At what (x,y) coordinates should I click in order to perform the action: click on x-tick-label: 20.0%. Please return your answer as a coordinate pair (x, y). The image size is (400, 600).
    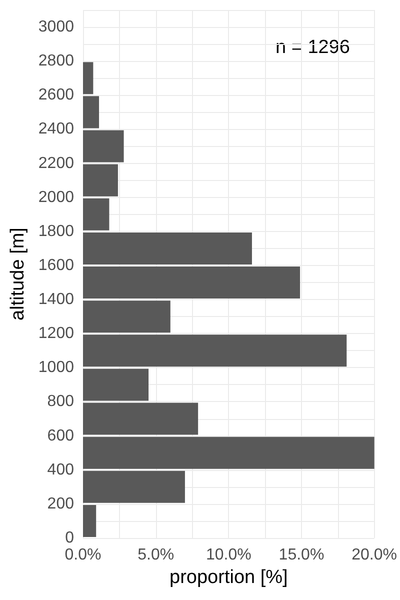
    Looking at the image, I should click on (375, 555).